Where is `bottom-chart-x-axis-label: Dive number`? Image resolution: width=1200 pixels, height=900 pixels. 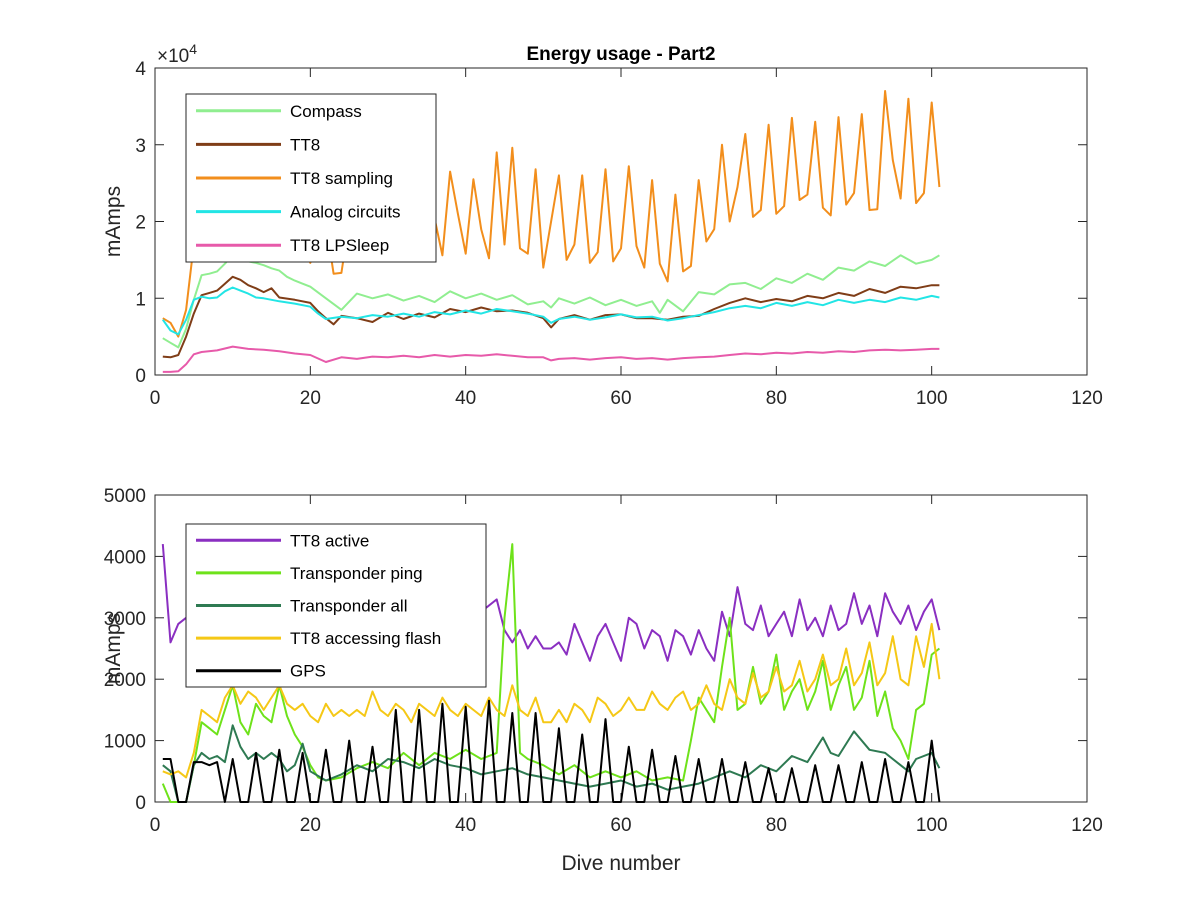
bottom-chart-x-axis-label: Dive number is located at coordinates (620, 863).